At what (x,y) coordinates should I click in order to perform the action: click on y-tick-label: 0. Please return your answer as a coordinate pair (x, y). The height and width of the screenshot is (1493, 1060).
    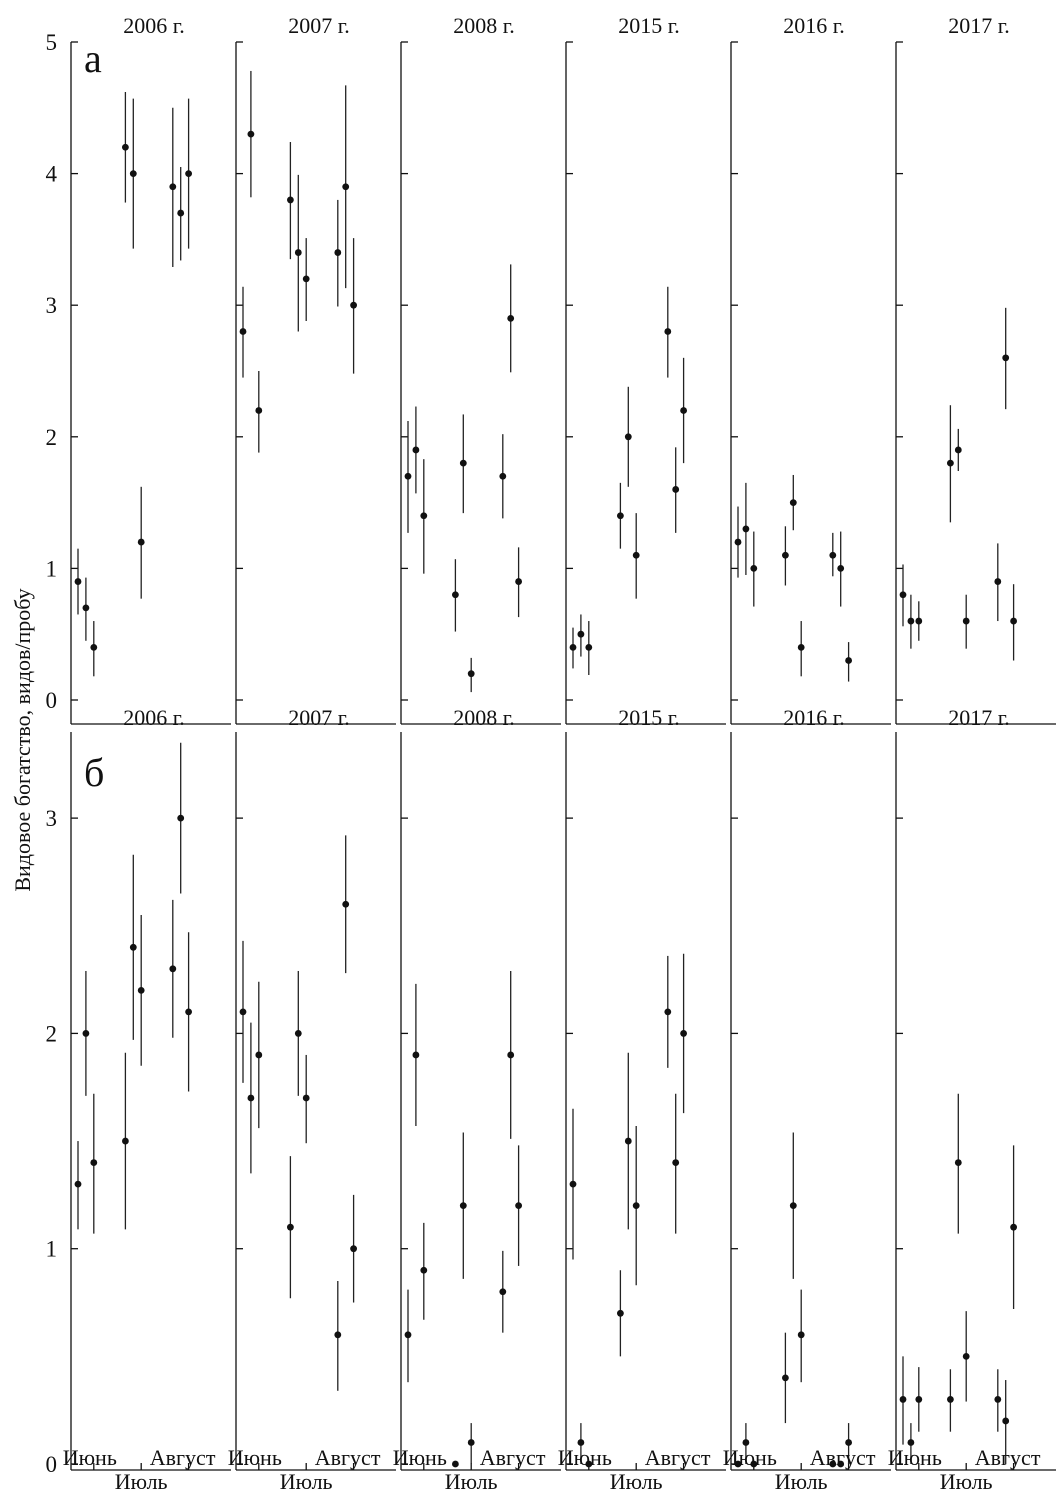
    Looking at the image, I should click on (52, 700).